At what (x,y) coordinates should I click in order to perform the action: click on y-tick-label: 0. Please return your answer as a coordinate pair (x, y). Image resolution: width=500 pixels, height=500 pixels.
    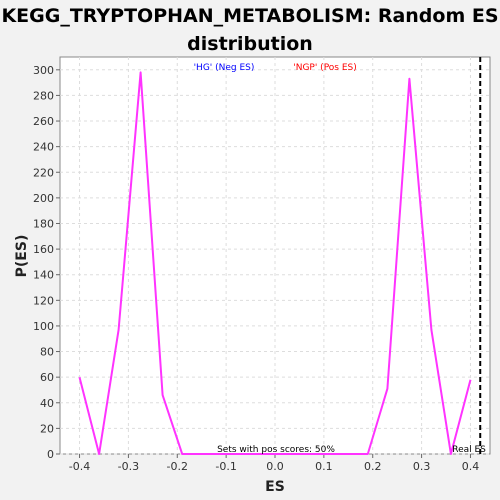
    Looking at the image, I should click on (50, 454).